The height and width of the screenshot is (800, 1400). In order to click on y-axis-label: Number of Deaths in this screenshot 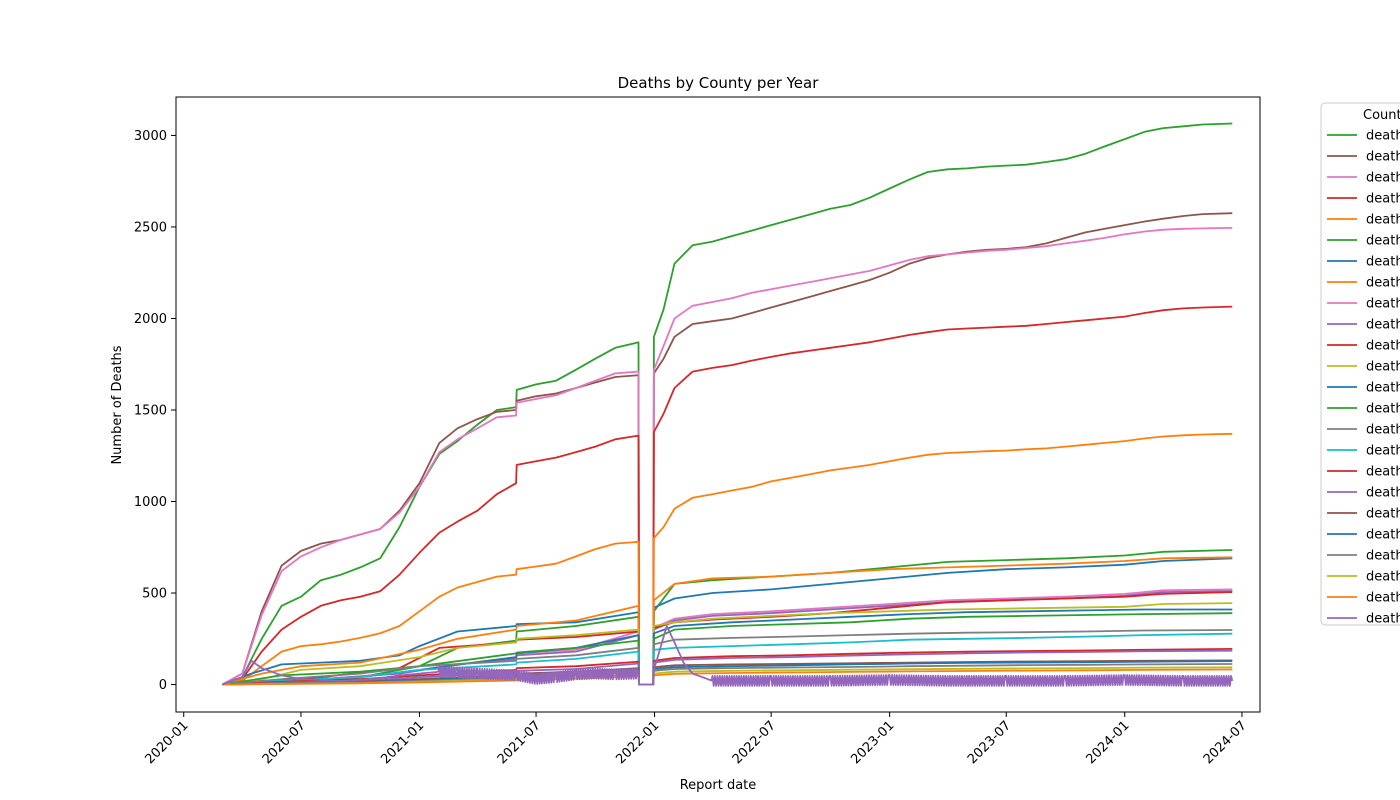, I will do `click(117, 404)`.